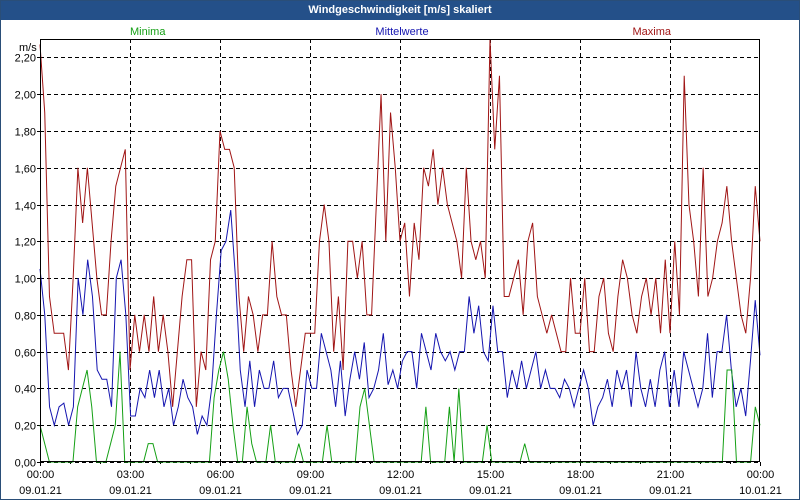 This screenshot has height=500, width=800. Describe the element at coordinates (760, 491) in the screenshot. I see `x-tick-date: 10.01.21` at that location.